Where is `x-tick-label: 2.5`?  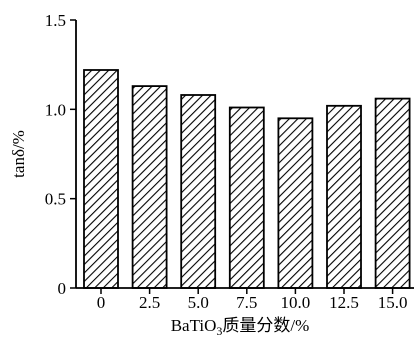 x-tick-label: 2.5 is located at coordinates (149, 302).